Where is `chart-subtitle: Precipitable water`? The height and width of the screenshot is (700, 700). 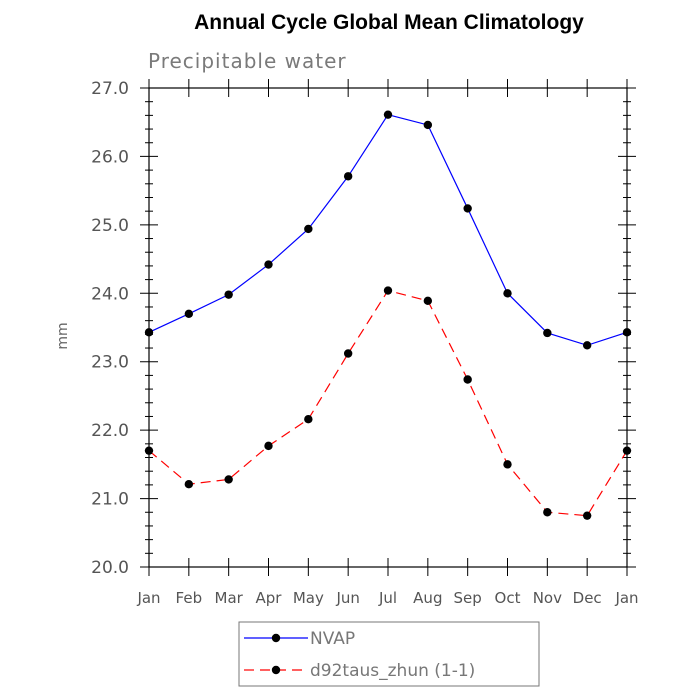
chart-subtitle: Precipitable water is located at coordinates (247, 61).